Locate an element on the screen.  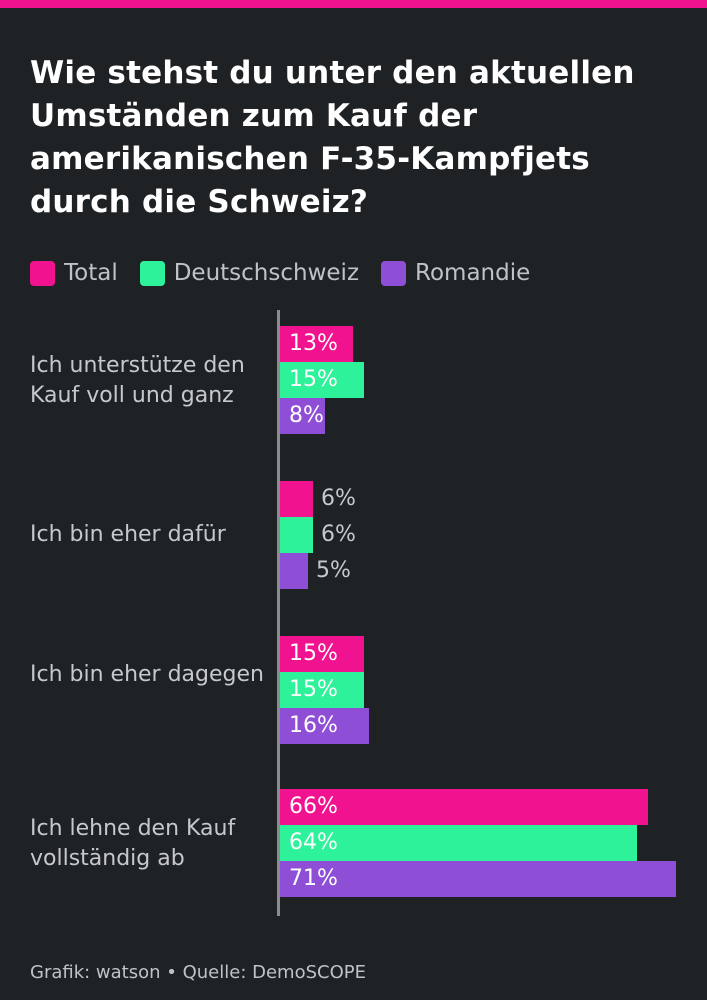
legend-item-deutschschweiz: Deutschschweiz is located at coordinates (249, 273).